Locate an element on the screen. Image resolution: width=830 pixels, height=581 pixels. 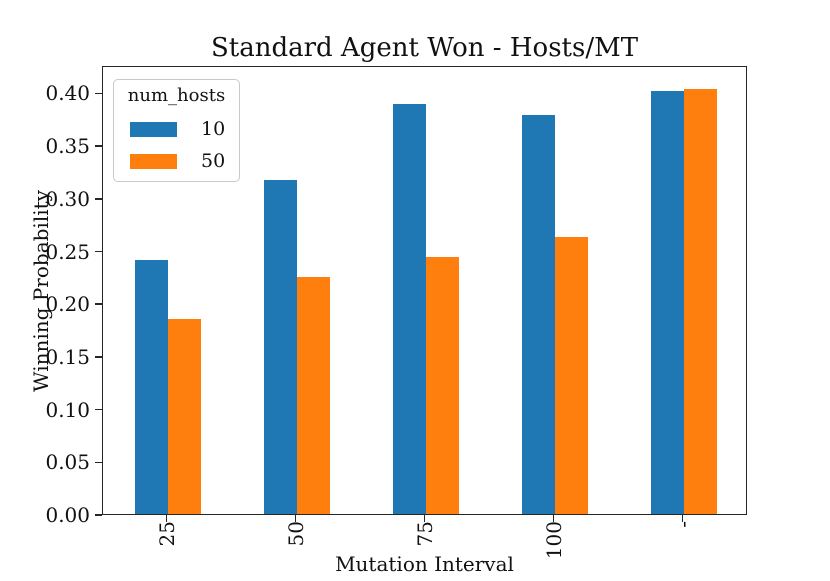
y-tick-label: 0.30 is located at coordinates (67, 198).